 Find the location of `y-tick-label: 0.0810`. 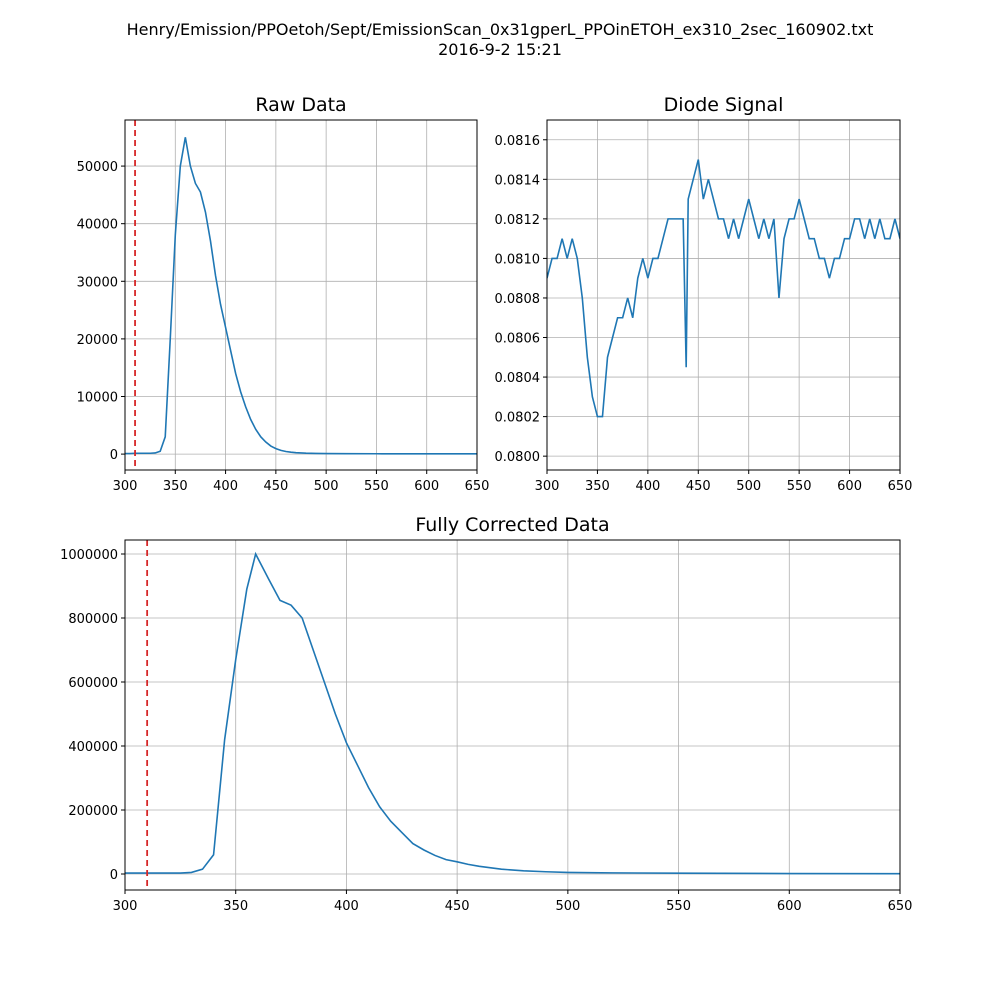

y-tick-label: 0.0810 is located at coordinates (518, 259).